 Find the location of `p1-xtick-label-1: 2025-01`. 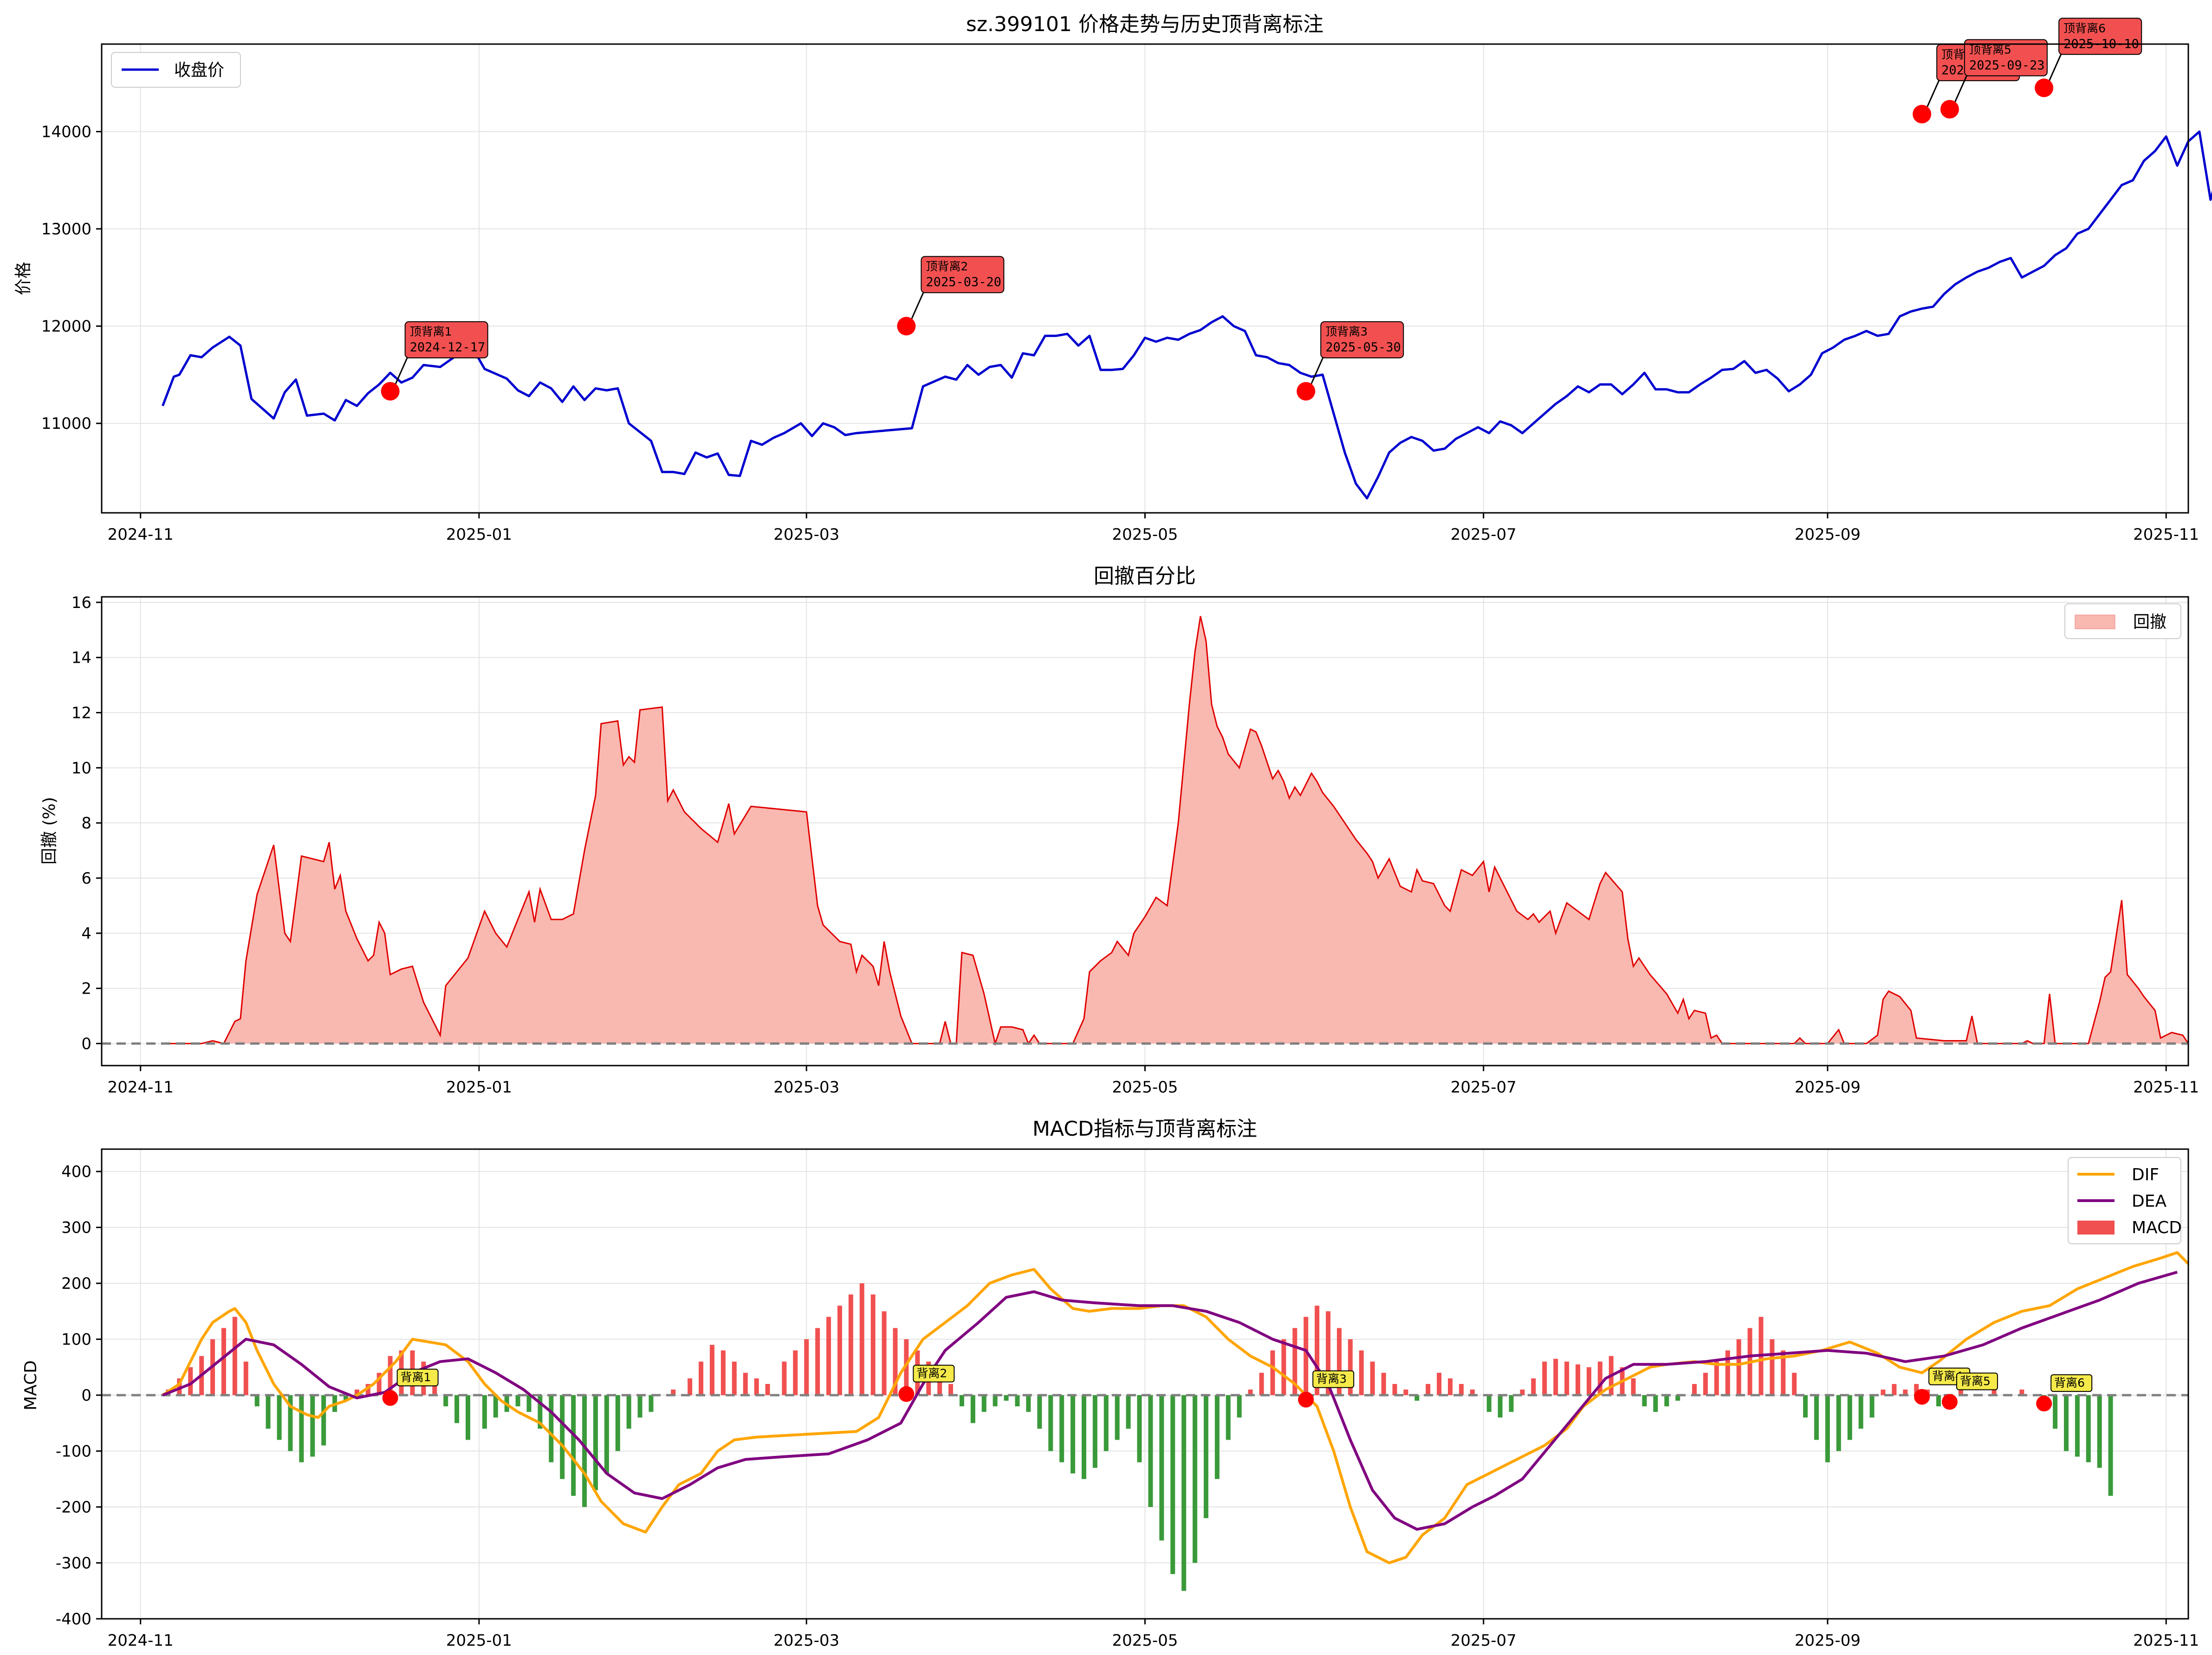

p1-xtick-label-1: 2025-01 is located at coordinates (479, 535).